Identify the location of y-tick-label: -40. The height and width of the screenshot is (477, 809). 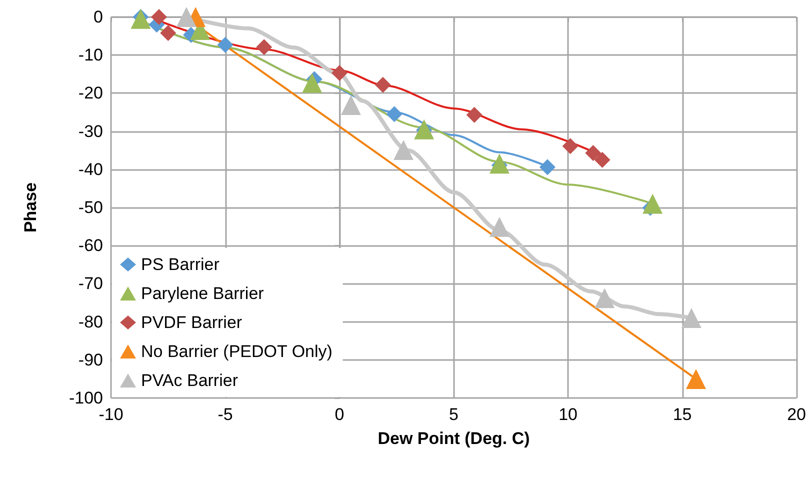
(90, 169).